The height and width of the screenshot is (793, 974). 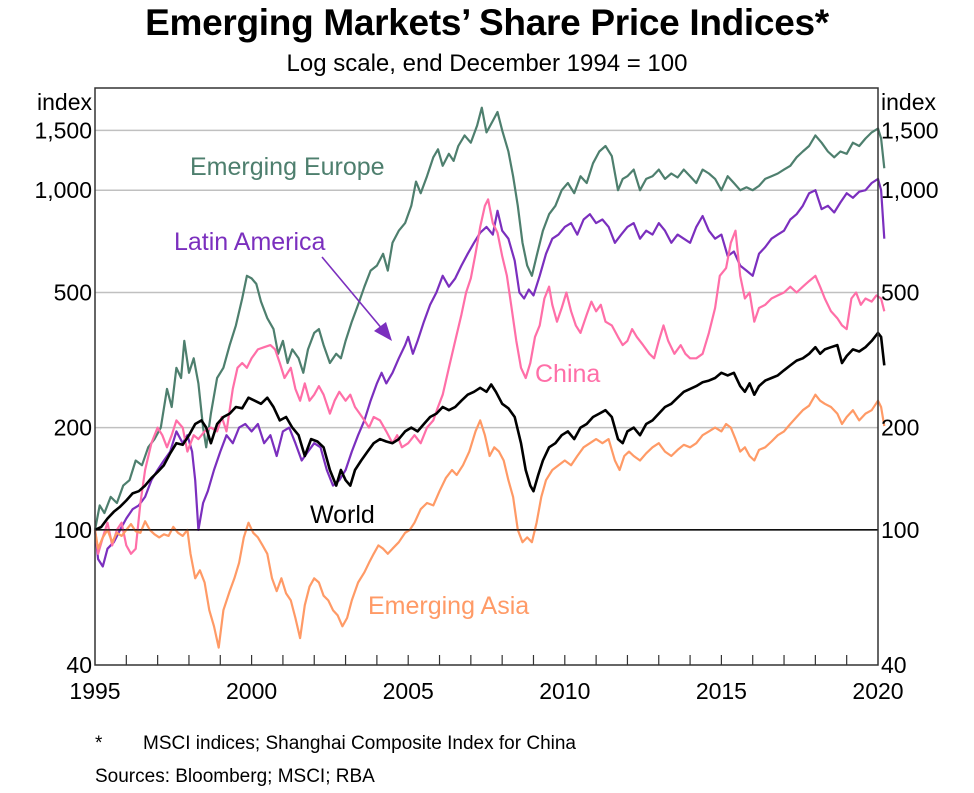 I want to click on label-emerging-europe: Emerging Europe, so click(x=287, y=167).